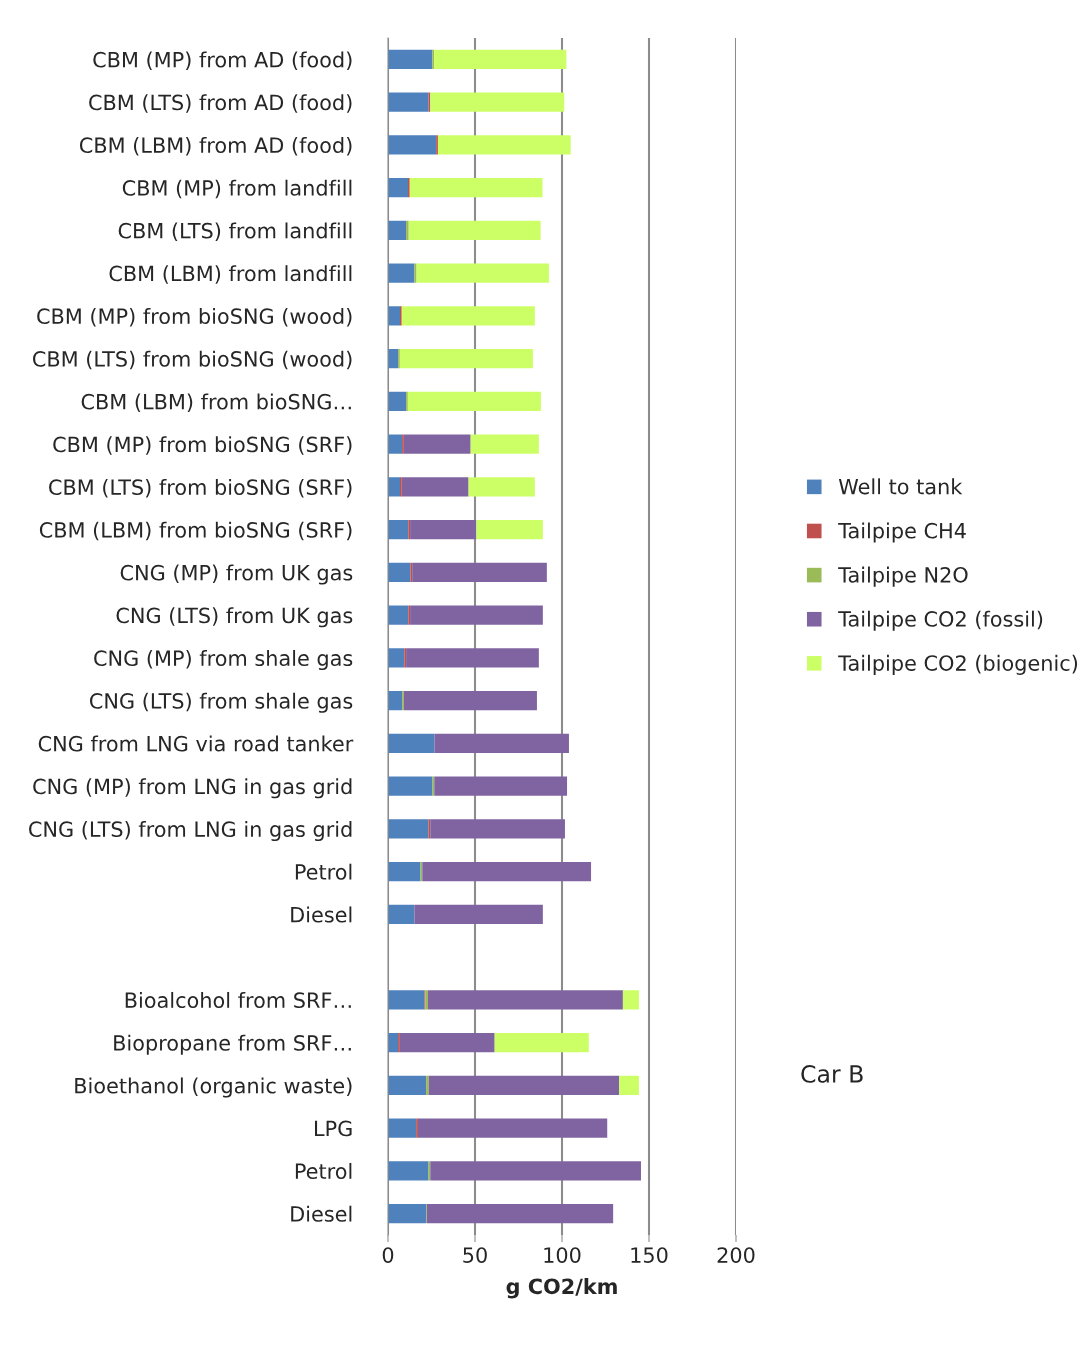 Image resolution: width=1088 pixels, height=1351 pixels. I want to click on y-tick-label: CBM (LBM) from bioSNG (SRF), so click(195, 531).